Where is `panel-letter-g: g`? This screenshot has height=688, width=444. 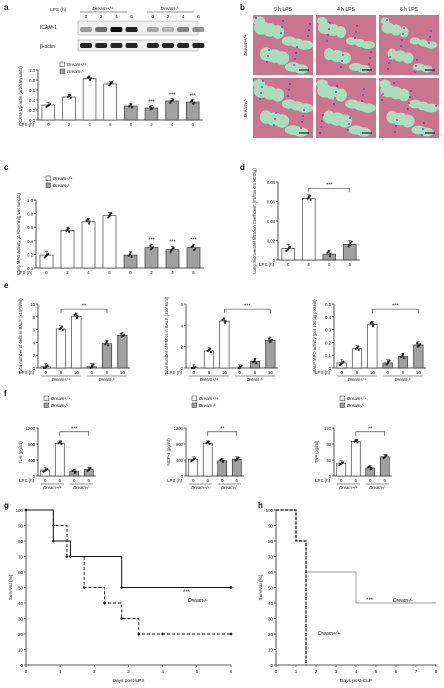
panel-letter-g: g is located at coordinates (6, 505).